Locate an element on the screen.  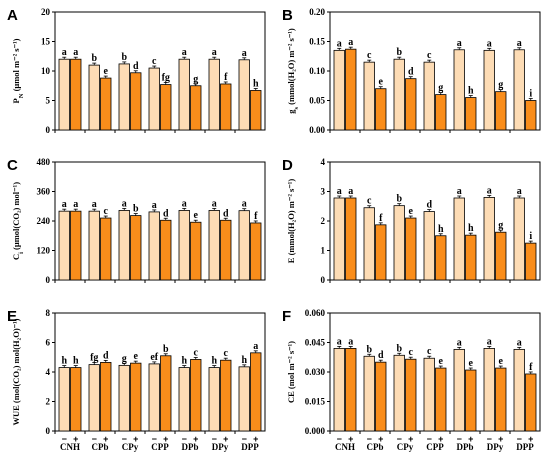
y-tick-label: 0.060 is located at coordinates (315, 313).